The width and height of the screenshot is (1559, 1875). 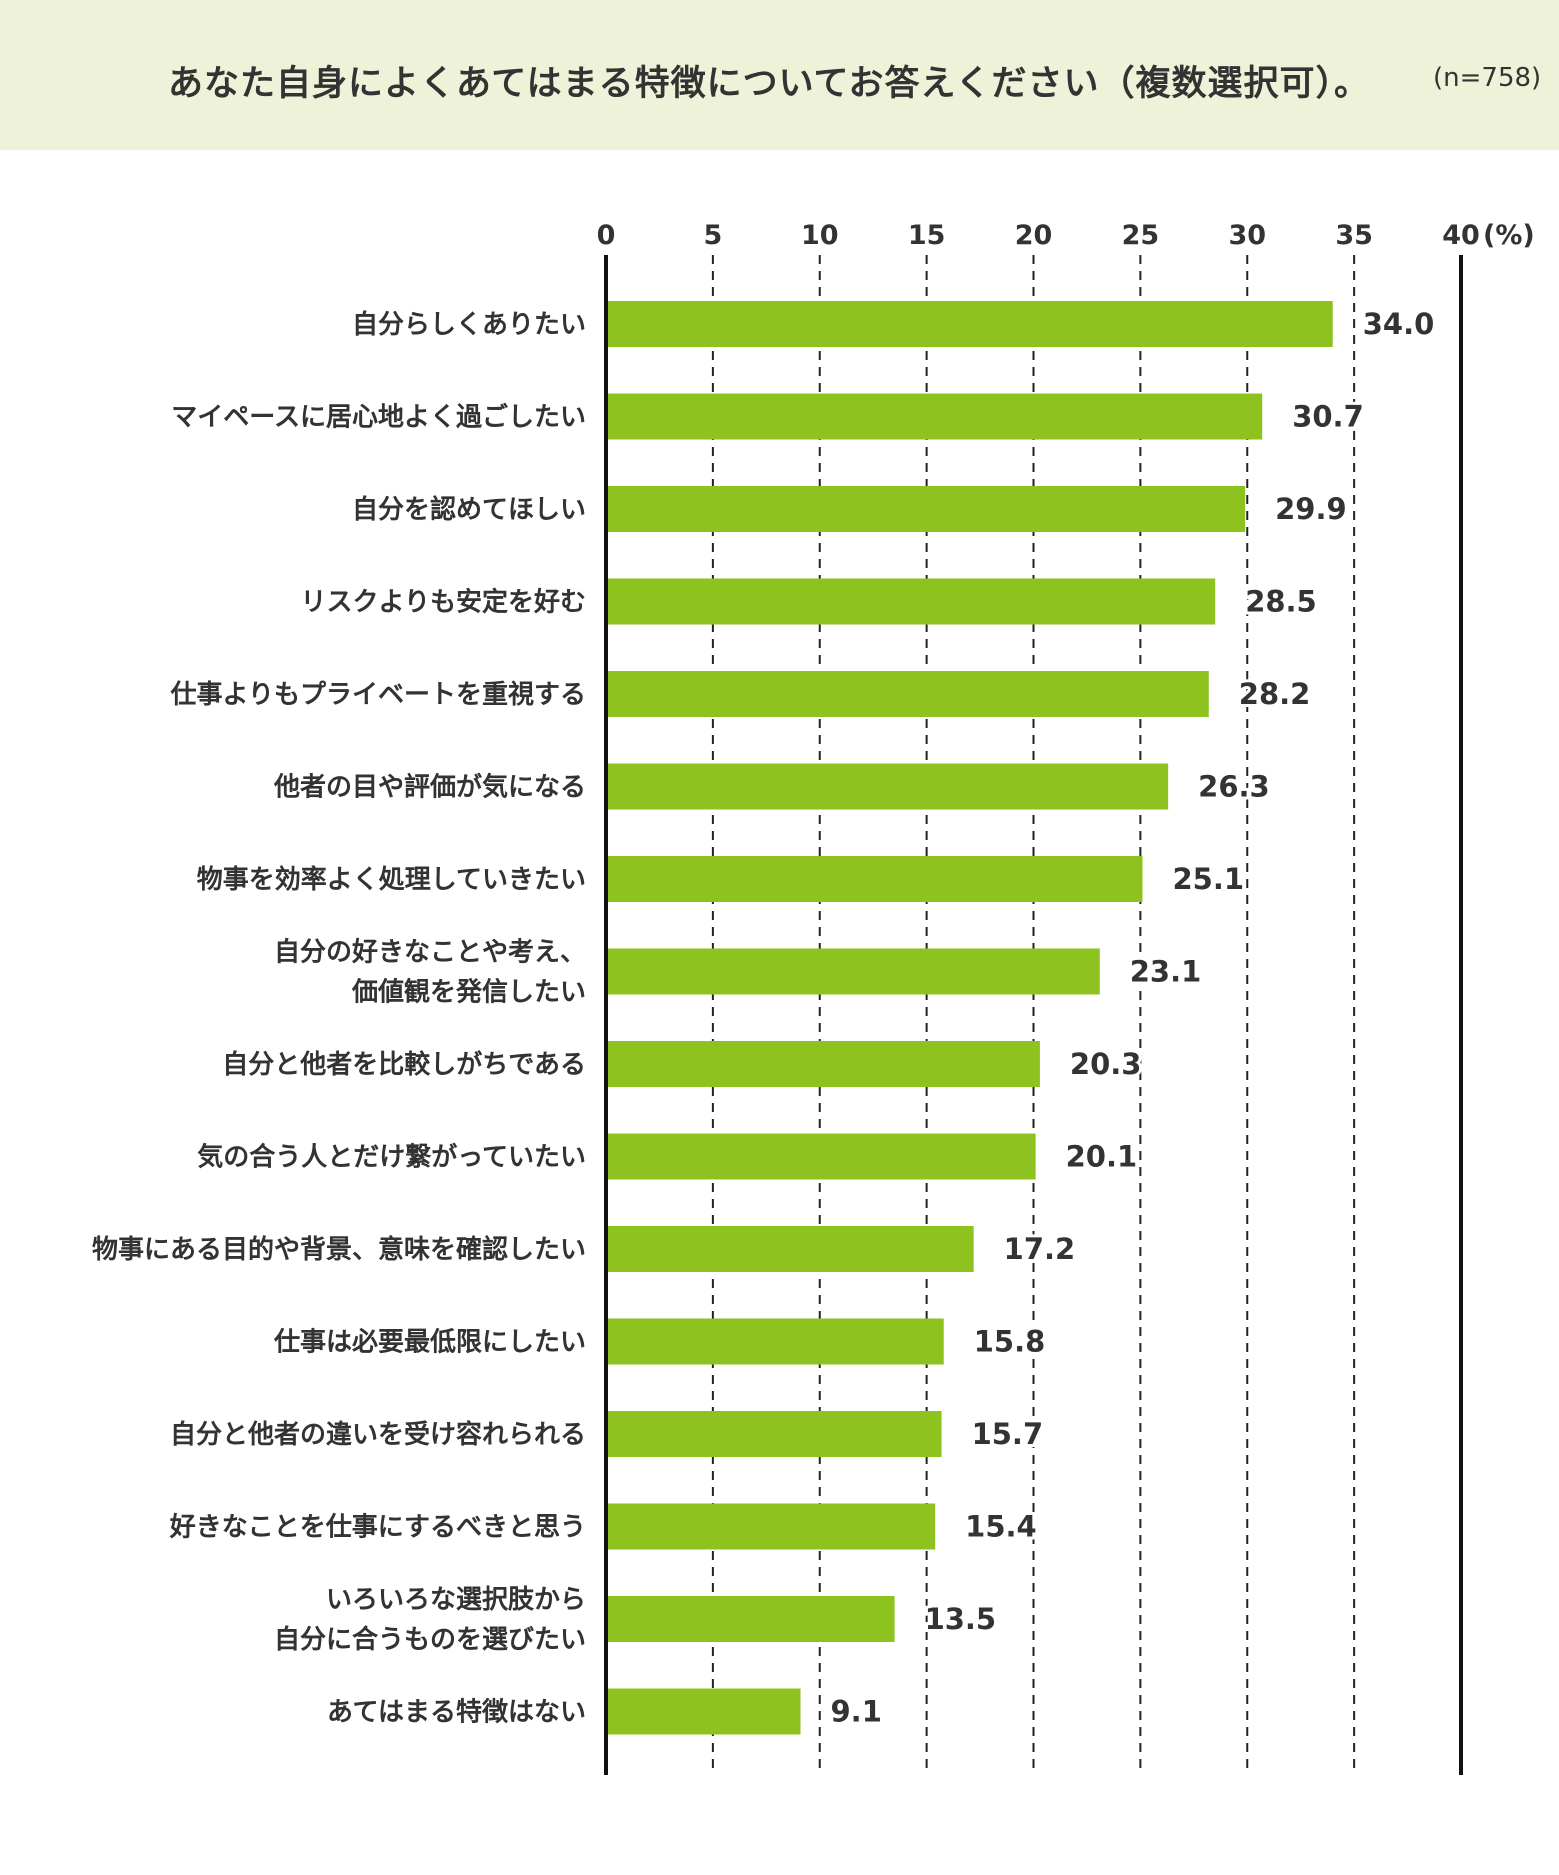 What do you see at coordinates (1209, 879) in the screenshot?
I see `value-label-7: 25.1` at bounding box center [1209, 879].